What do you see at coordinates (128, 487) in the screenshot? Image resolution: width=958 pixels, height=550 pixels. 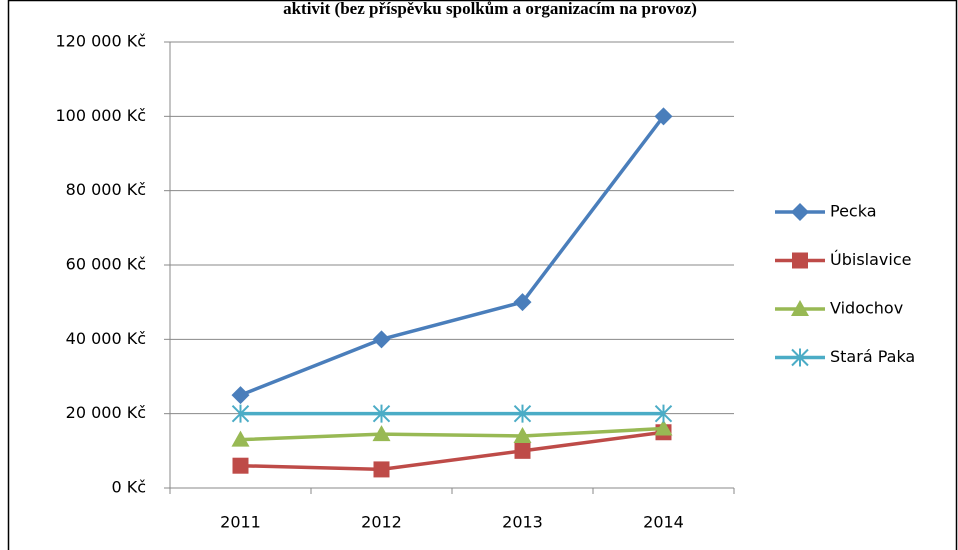 I see `y-tick-label: 0 Kč` at bounding box center [128, 487].